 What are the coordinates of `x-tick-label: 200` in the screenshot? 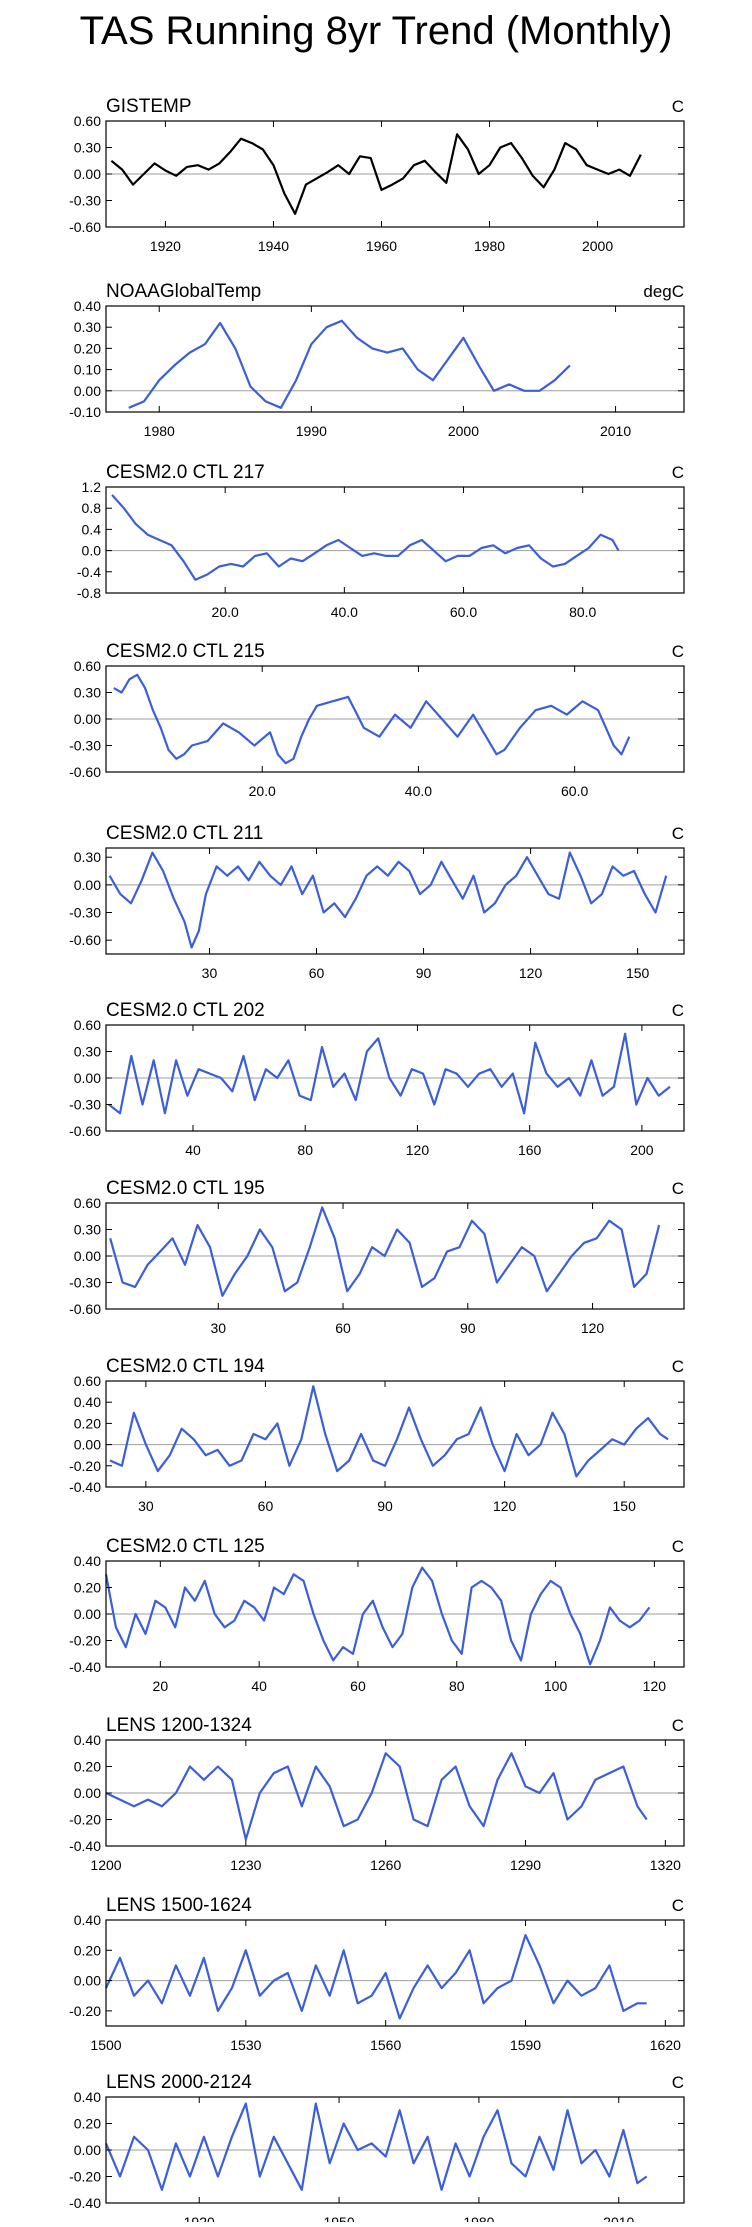 It's located at (642, 1150).